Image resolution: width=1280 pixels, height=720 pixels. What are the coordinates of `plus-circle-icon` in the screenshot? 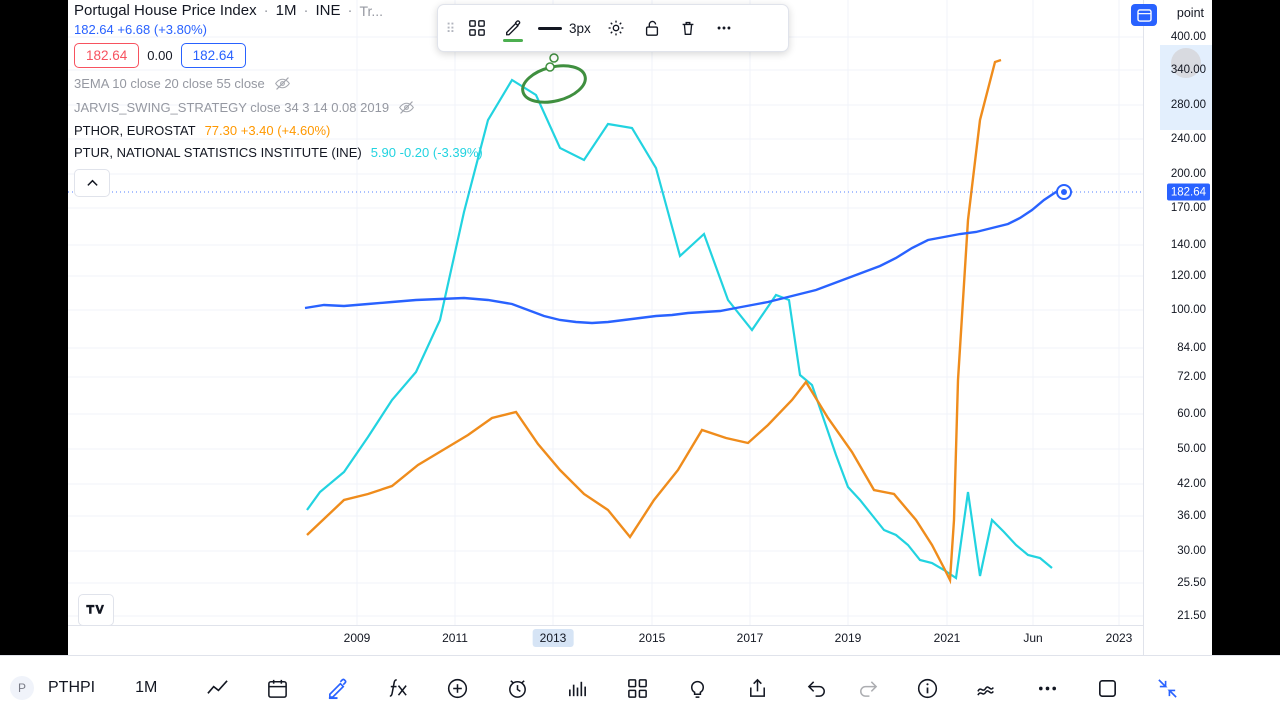 It's located at (457, 688).